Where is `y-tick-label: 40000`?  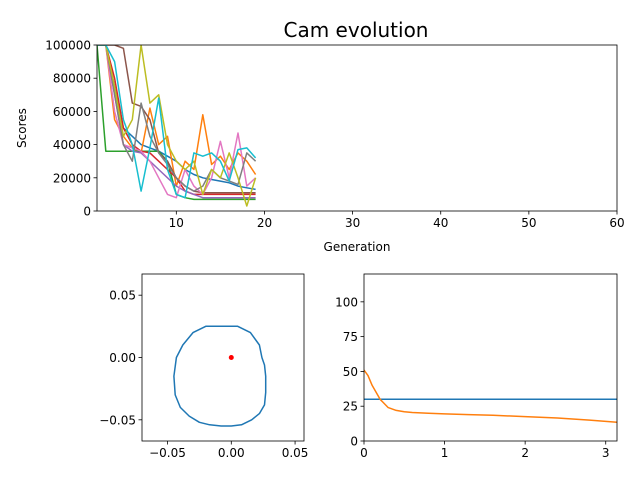
y-tick-label: 40000 is located at coordinates (72, 145).